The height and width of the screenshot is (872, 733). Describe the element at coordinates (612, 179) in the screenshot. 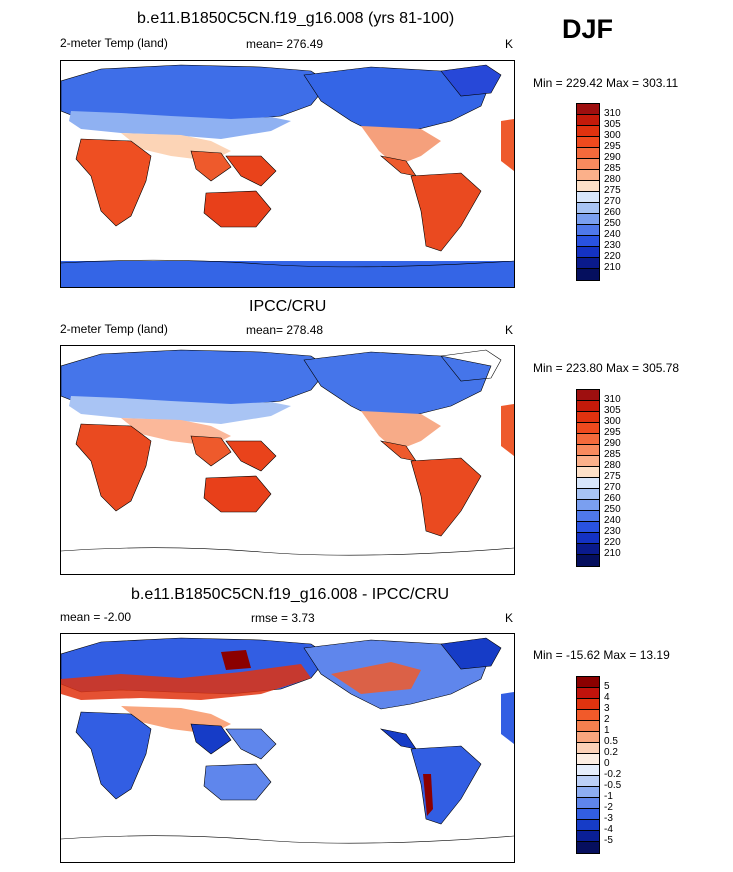

I see `cbar1-tick: 280` at that location.